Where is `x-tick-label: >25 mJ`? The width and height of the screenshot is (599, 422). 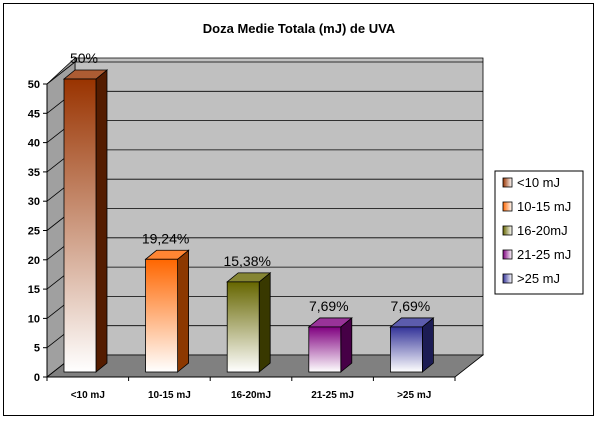
x-tick-label: >25 mJ is located at coordinates (414, 395).